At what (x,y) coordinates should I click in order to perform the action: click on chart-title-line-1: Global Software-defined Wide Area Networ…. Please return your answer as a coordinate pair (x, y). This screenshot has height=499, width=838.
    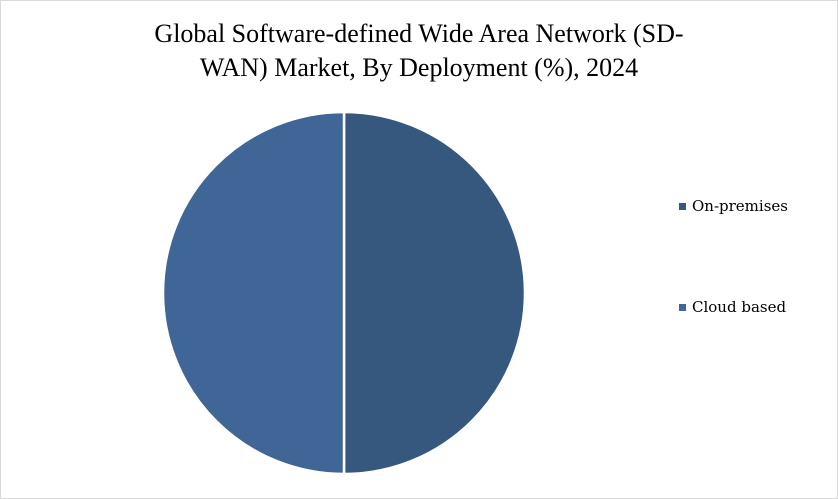
    Looking at the image, I should click on (419, 33).